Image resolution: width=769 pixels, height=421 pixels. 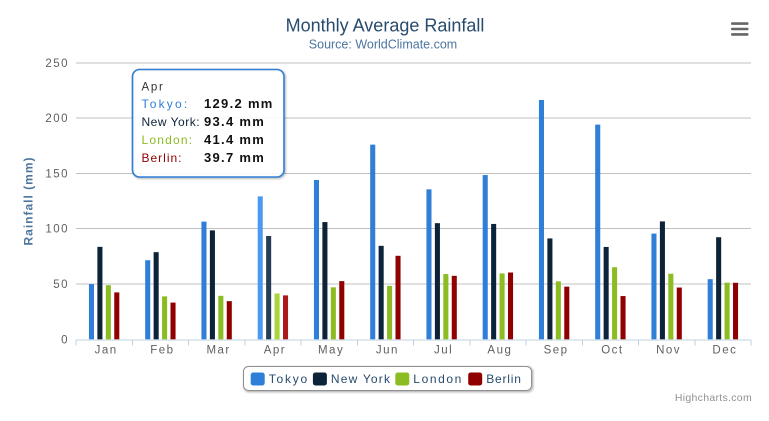 I want to click on svg-text: Jan, so click(x=106, y=351).